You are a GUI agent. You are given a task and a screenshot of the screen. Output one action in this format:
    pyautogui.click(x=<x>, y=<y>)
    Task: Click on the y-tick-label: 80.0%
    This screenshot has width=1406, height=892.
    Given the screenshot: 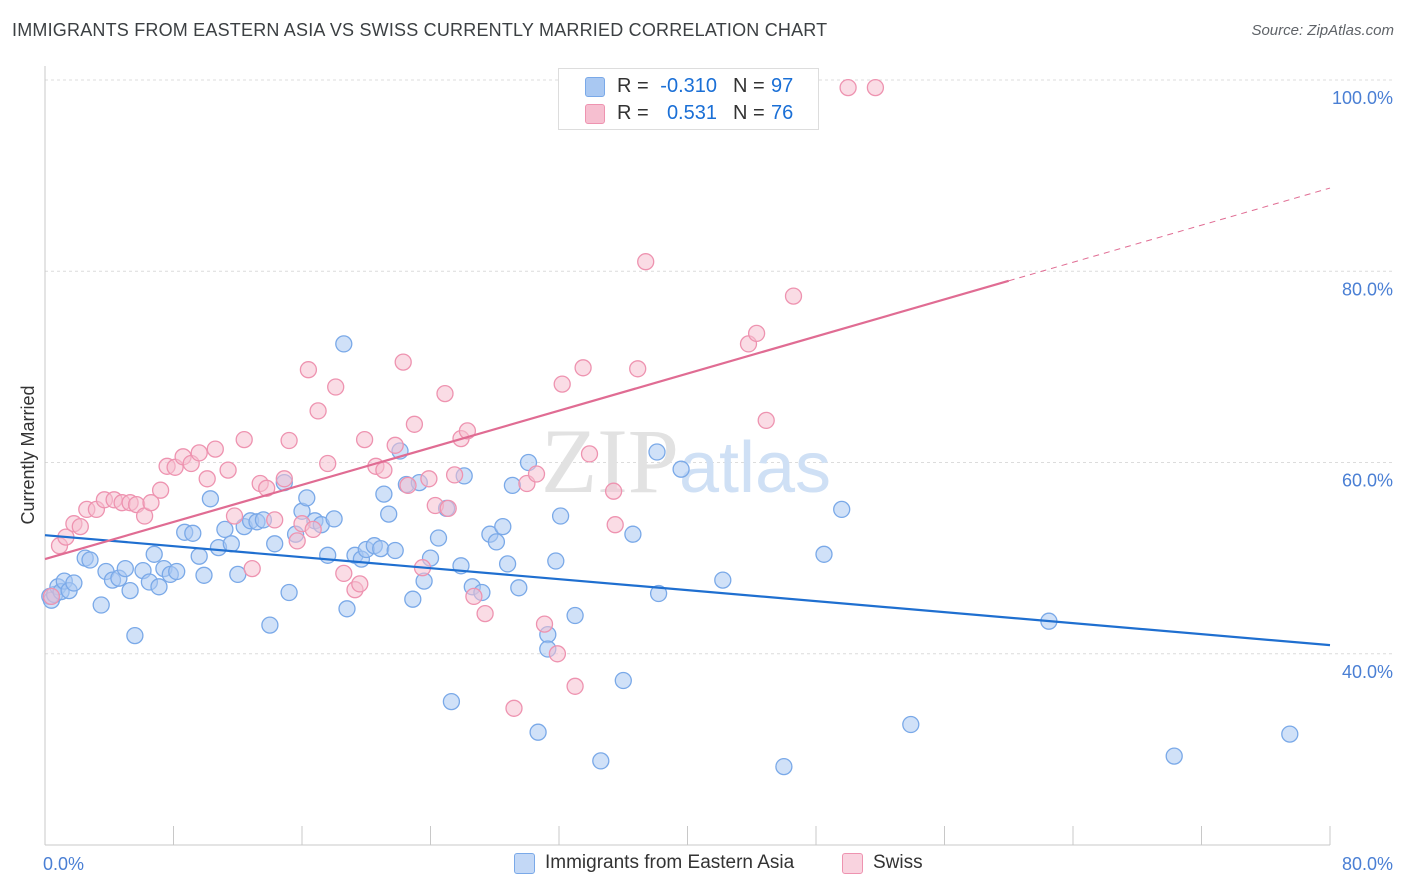 What is the action you would take?
    pyautogui.click(x=1367, y=289)
    